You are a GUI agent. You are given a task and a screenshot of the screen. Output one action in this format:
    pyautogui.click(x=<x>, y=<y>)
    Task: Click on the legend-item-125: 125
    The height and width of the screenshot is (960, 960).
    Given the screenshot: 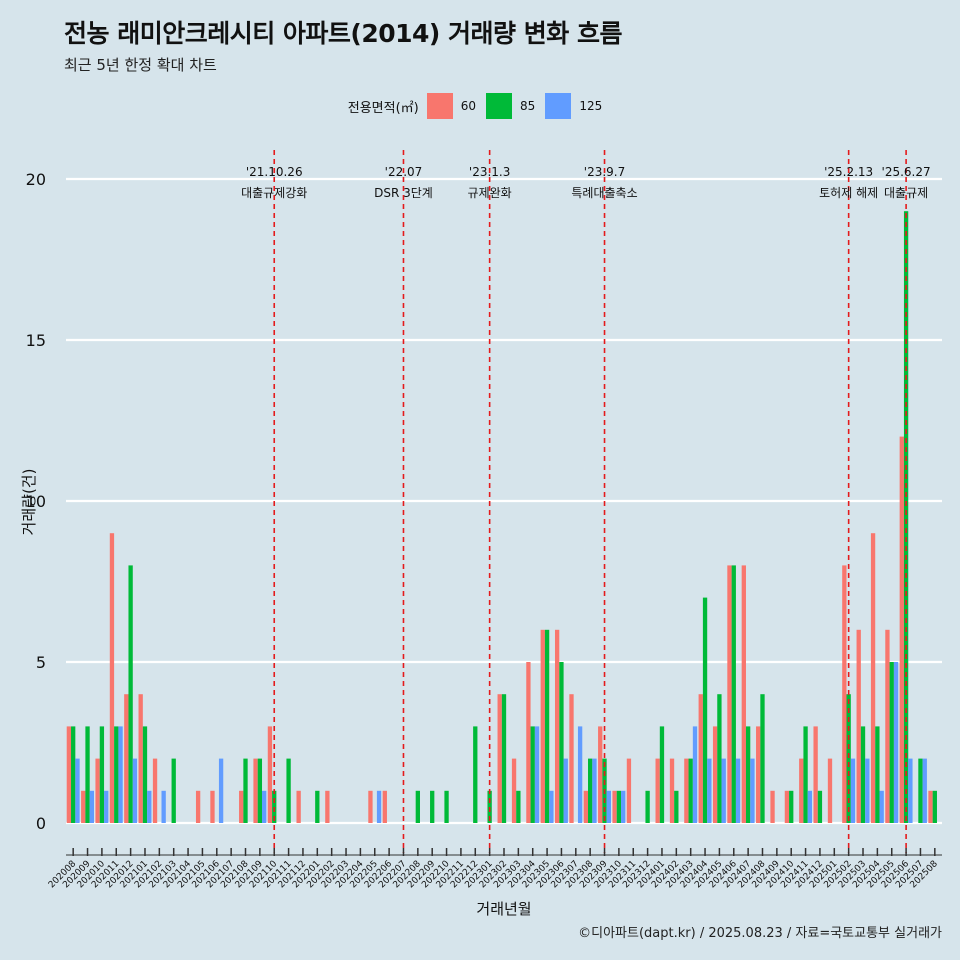 What is the action you would take?
    pyautogui.click(x=573, y=106)
    